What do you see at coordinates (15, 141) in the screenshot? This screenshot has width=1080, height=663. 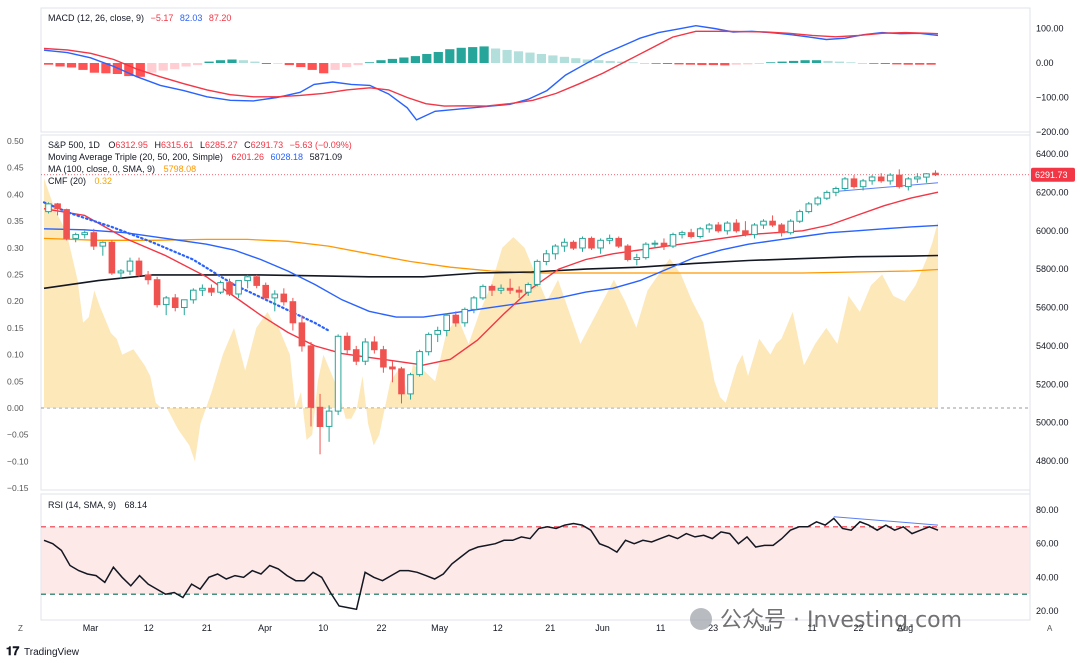 I see `cmf-tick-label: 0.50` at bounding box center [15, 141].